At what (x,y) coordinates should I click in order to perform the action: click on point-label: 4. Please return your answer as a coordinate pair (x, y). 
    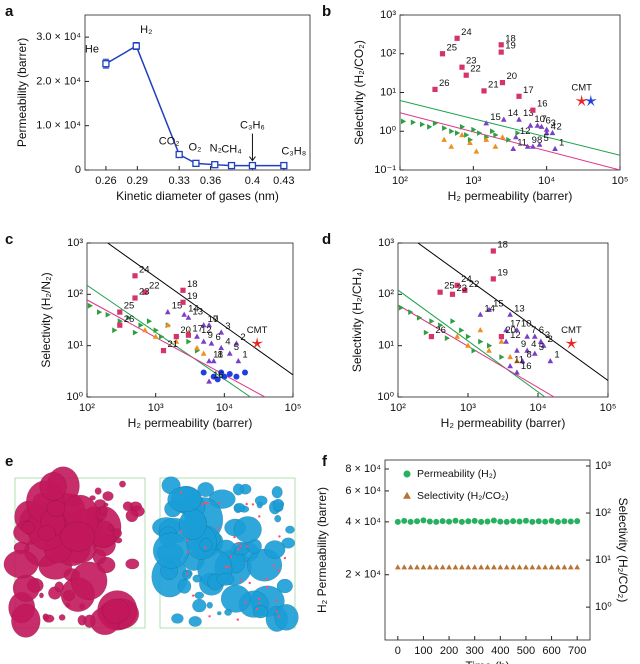
    Looking at the image, I should click on (553, 127).